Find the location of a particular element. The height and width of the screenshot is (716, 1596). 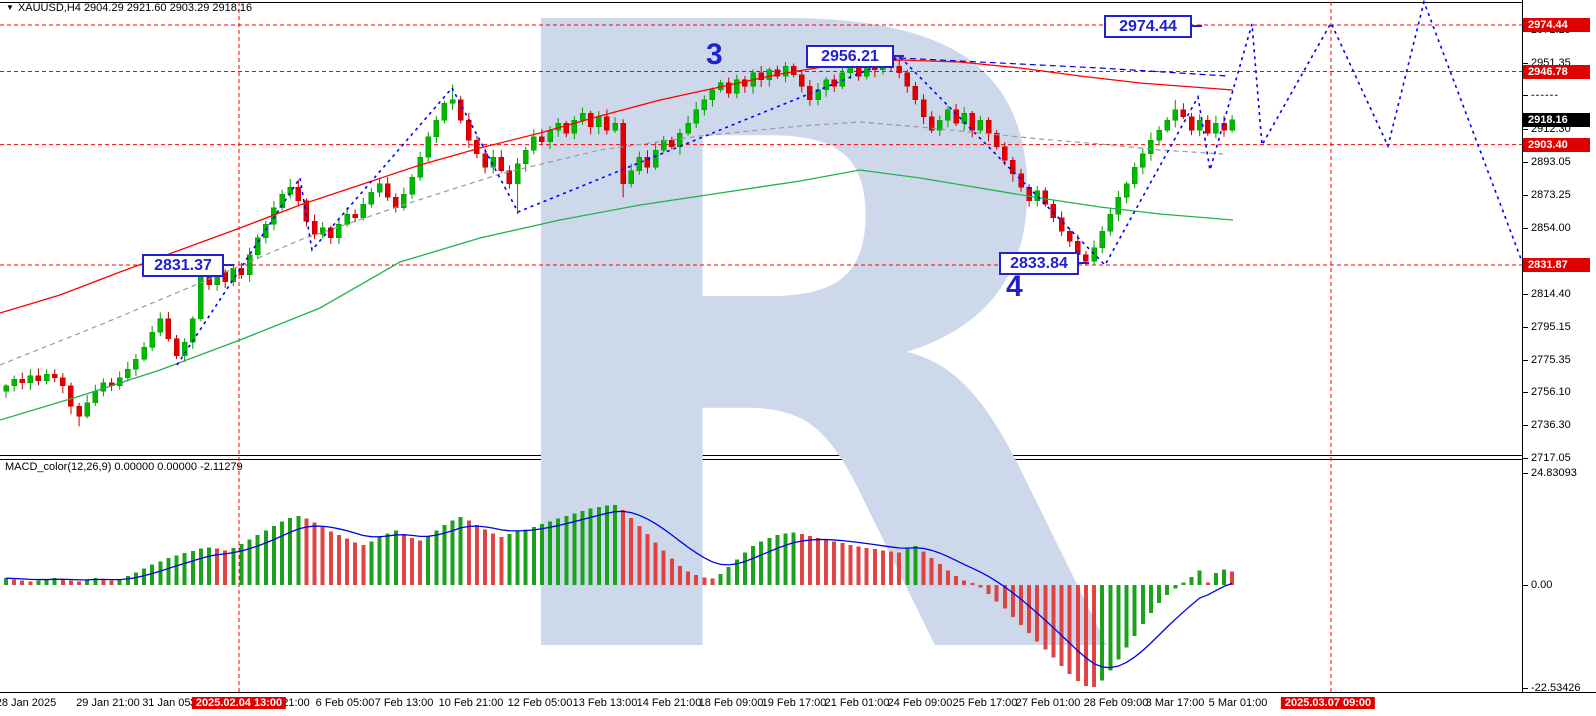

time-tick-label: 7 Feb 13:00 is located at coordinates (404, 703).